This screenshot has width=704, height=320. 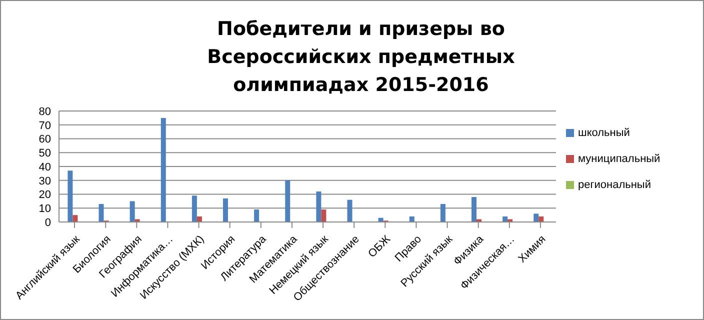 I want to click on legend-label: региональный, so click(x=614, y=185).